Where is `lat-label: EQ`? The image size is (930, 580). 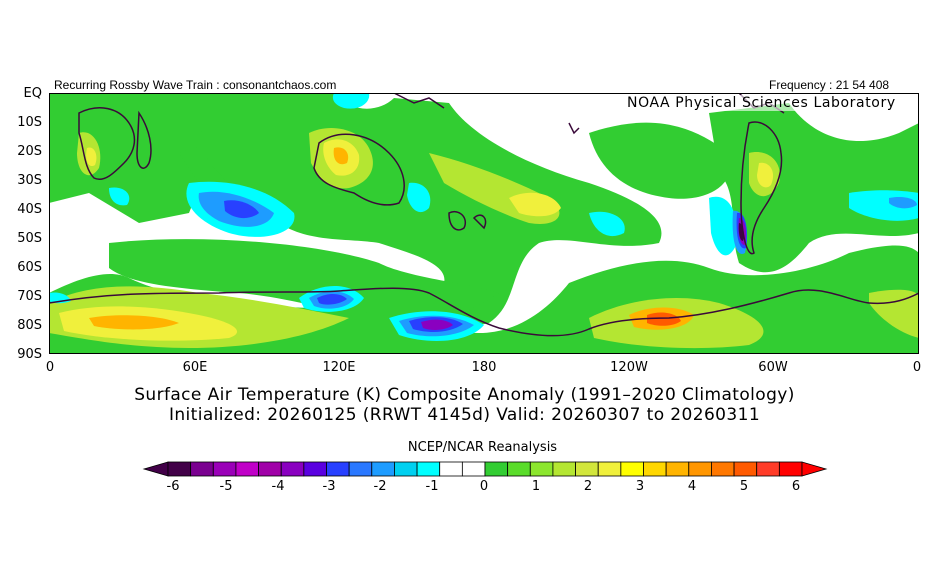 lat-label: EQ is located at coordinates (32, 93).